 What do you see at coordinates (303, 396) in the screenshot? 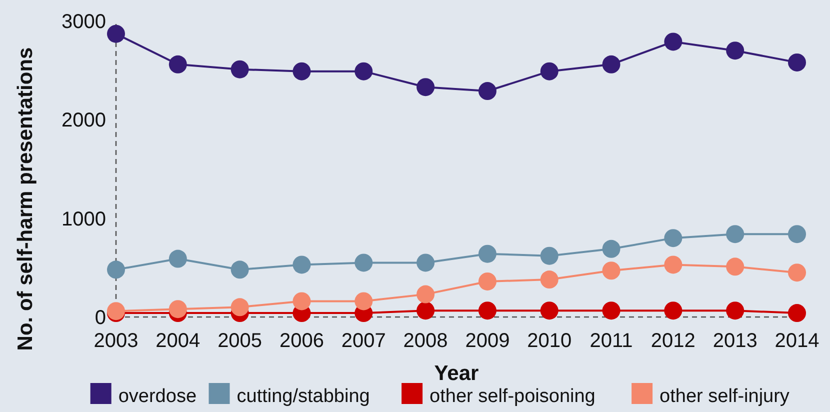
I see `legend-label: cutting/stabbing` at bounding box center [303, 396].